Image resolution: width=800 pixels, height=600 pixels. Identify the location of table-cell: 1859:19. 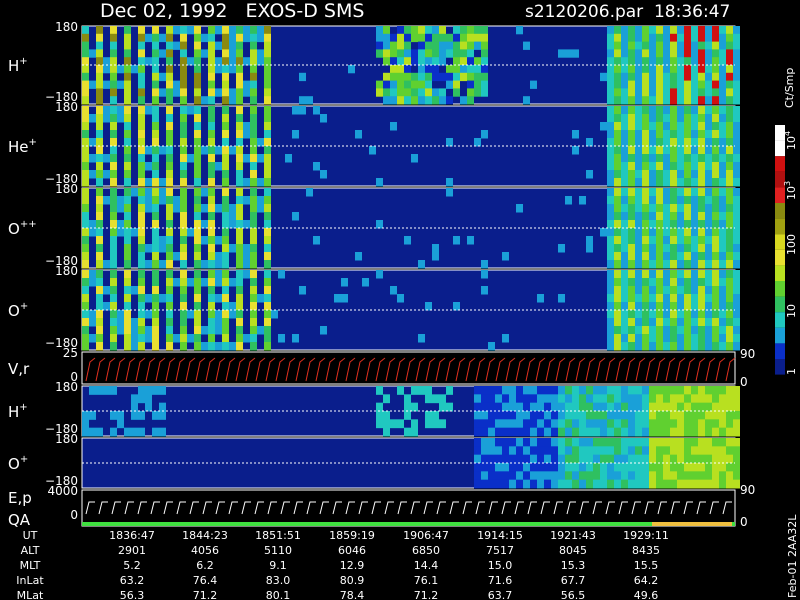
(352, 535).